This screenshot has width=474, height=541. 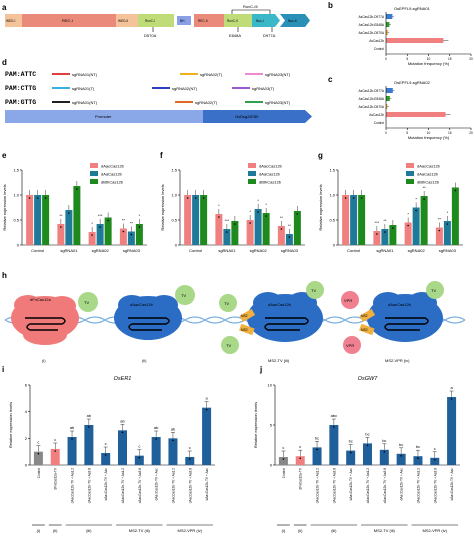 What do you see at coordinates (379, 123) in the screenshot?
I see `category-label: Control` at bounding box center [379, 123].